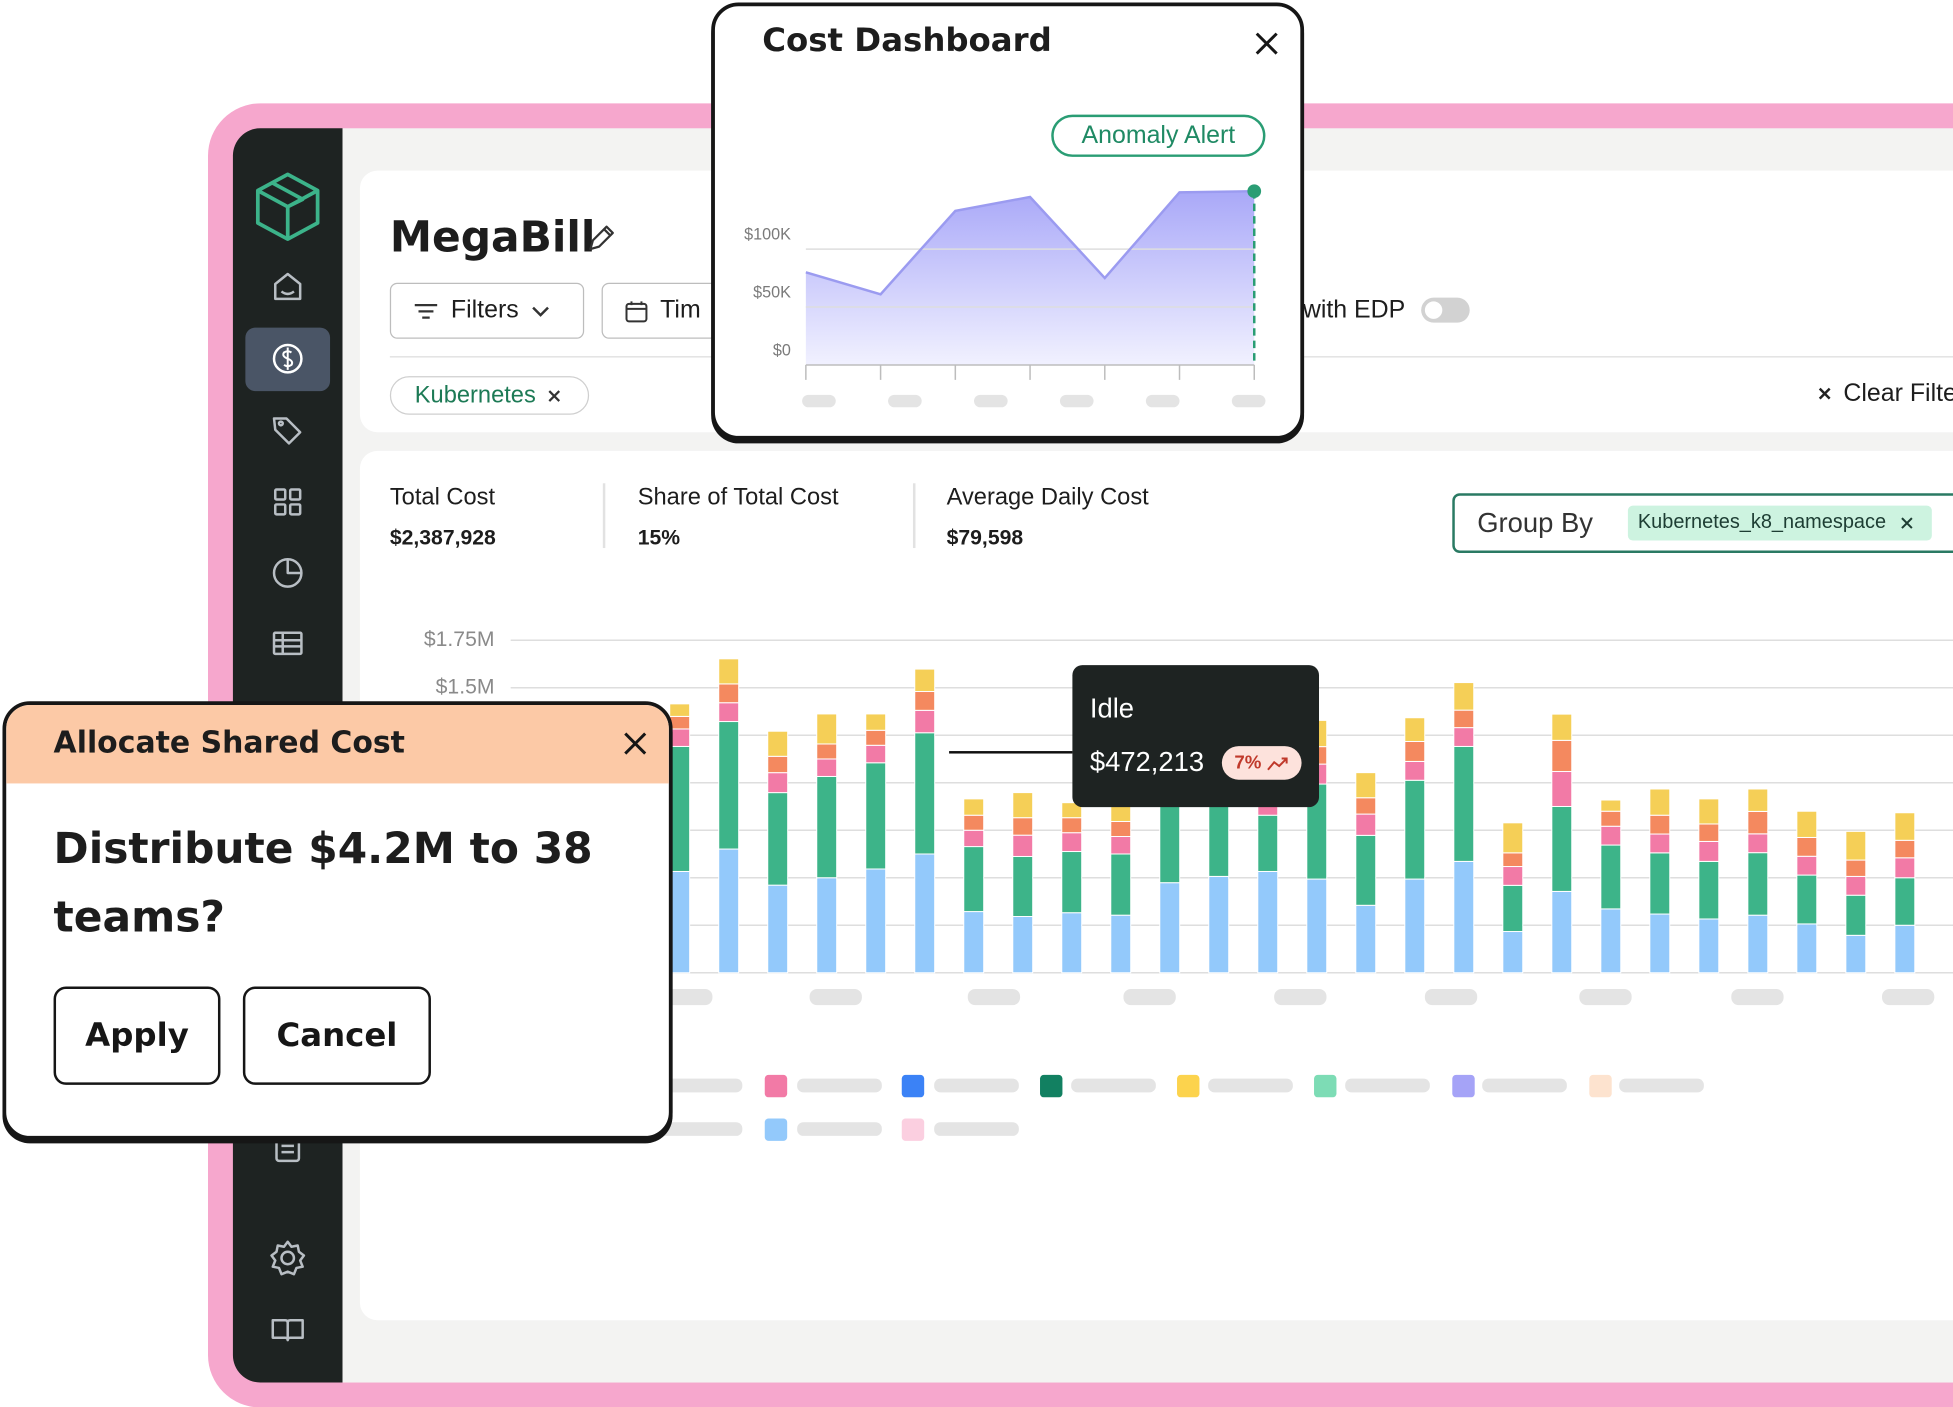 This screenshot has height=1407, width=1953. I want to click on change-badge: 7%, so click(1261, 763).